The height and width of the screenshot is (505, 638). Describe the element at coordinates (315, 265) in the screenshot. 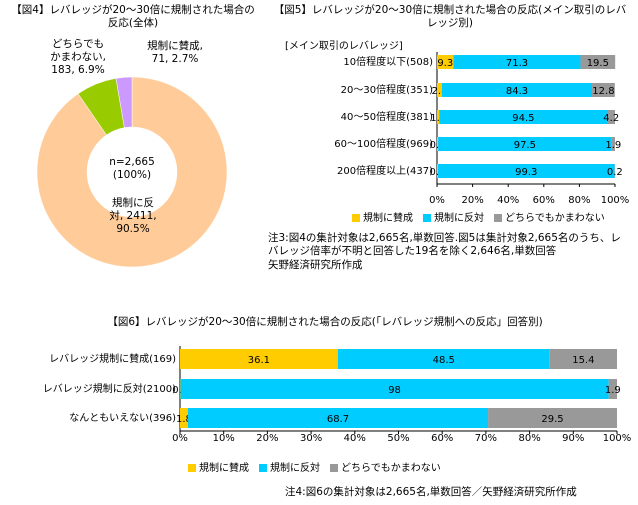

I see `note: 矢野経済研究所作成` at that location.